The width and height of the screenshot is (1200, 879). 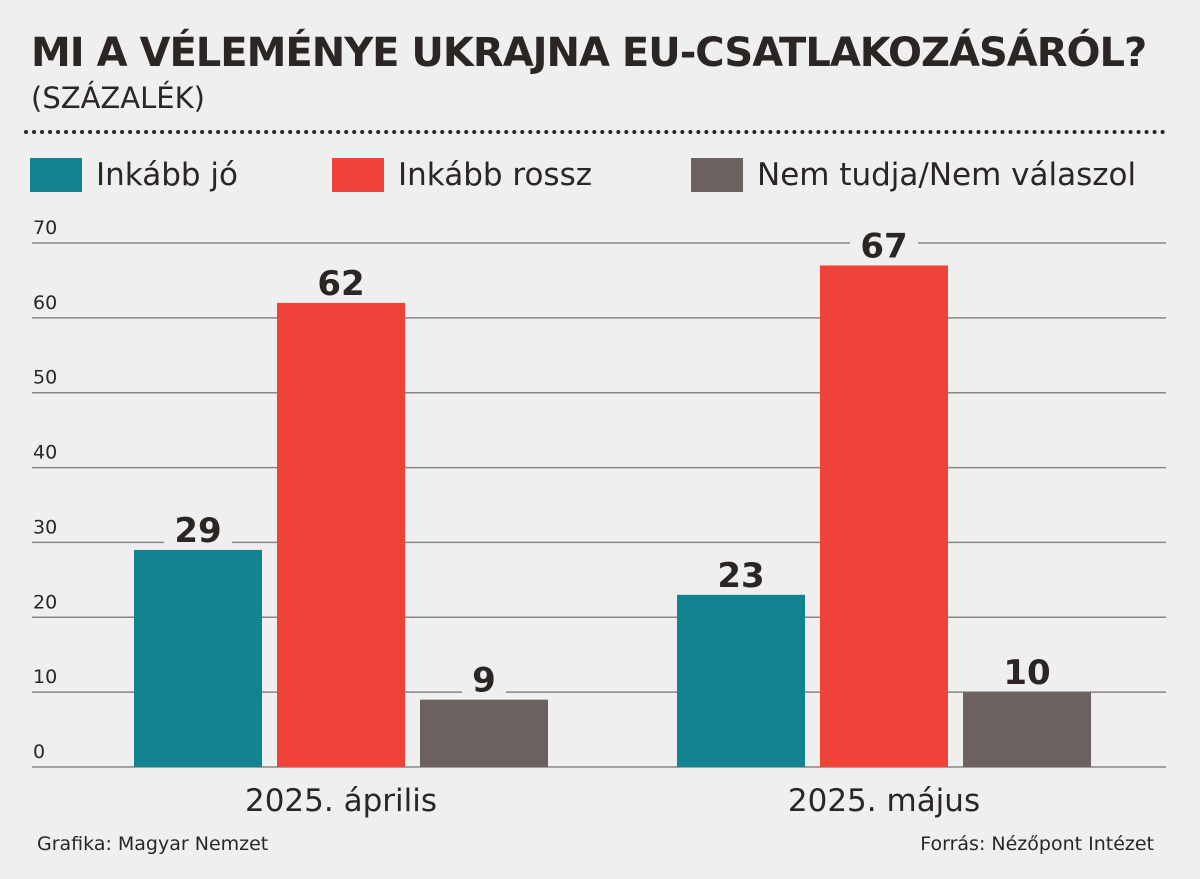 What do you see at coordinates (884, 801) in the screenshot?
I see `x-category-label-1: 2025. május` at bounding box center [884, 801].